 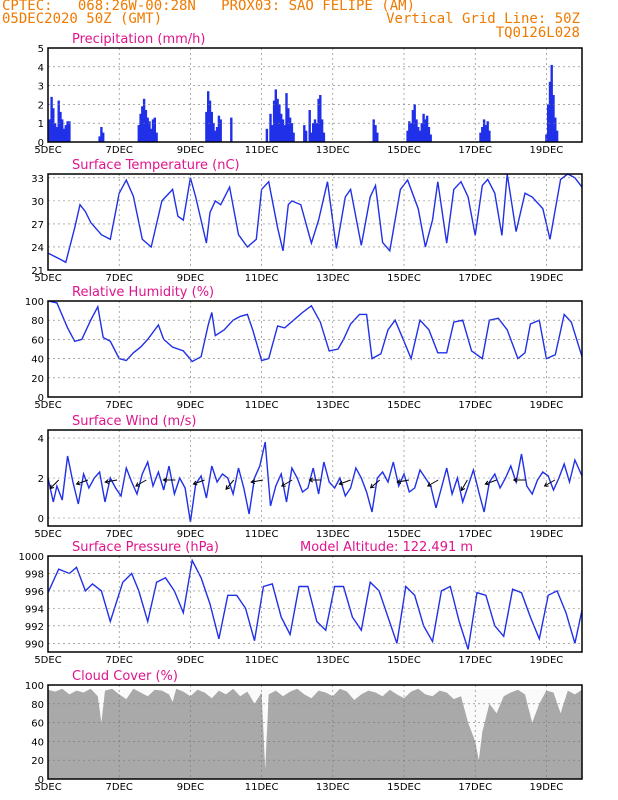 What do you see at coordinates (41, 105) in the screenshot?
I see `panel-0-ytick-2: 2` at bounding box center [41, 105].